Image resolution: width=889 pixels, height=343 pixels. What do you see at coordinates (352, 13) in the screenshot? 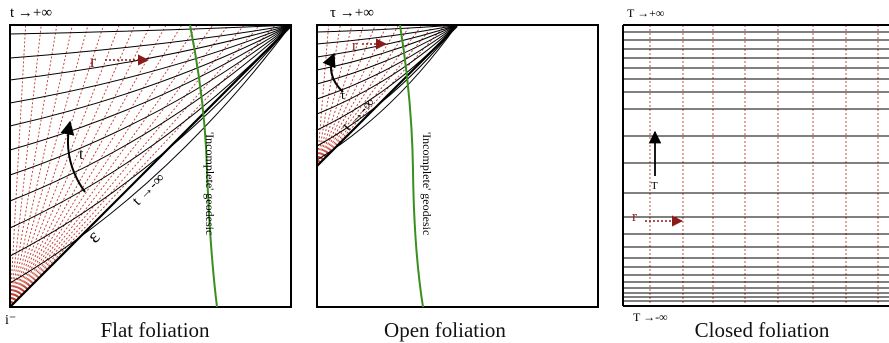
I see `open-top-label: τ →+∞` at bounding box center [352, 13].